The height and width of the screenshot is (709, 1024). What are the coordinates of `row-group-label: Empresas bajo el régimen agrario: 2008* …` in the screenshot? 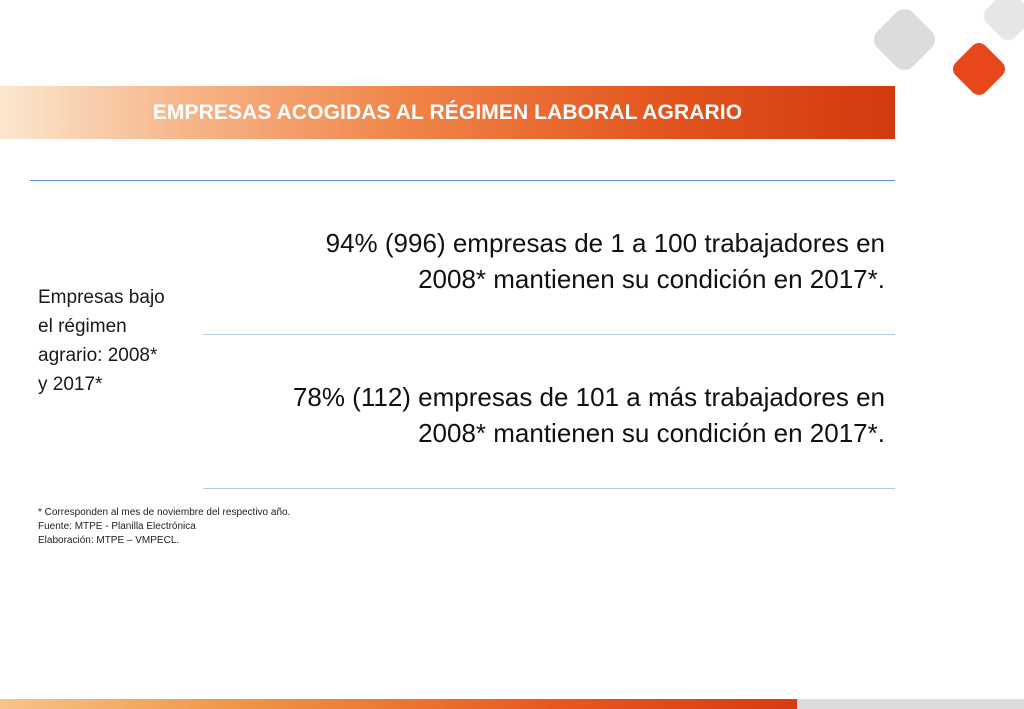 It's located at (120, 341).